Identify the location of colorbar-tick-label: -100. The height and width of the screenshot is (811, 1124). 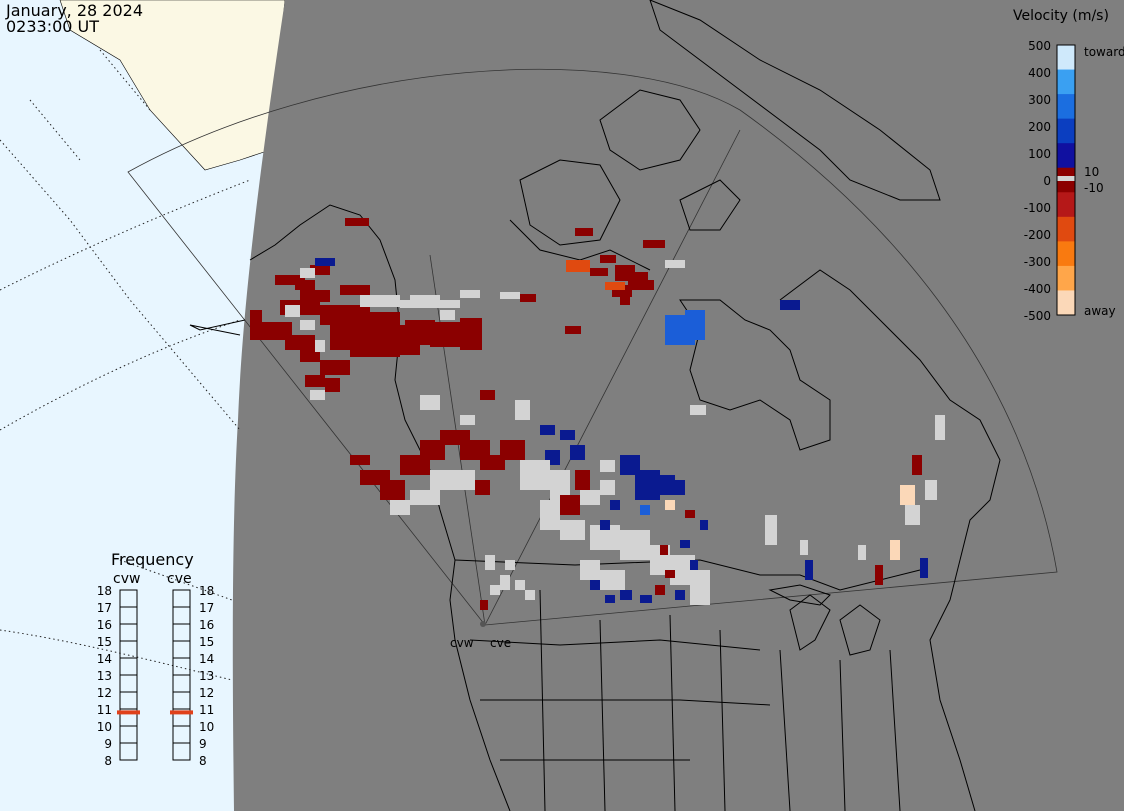
(1037, 208).